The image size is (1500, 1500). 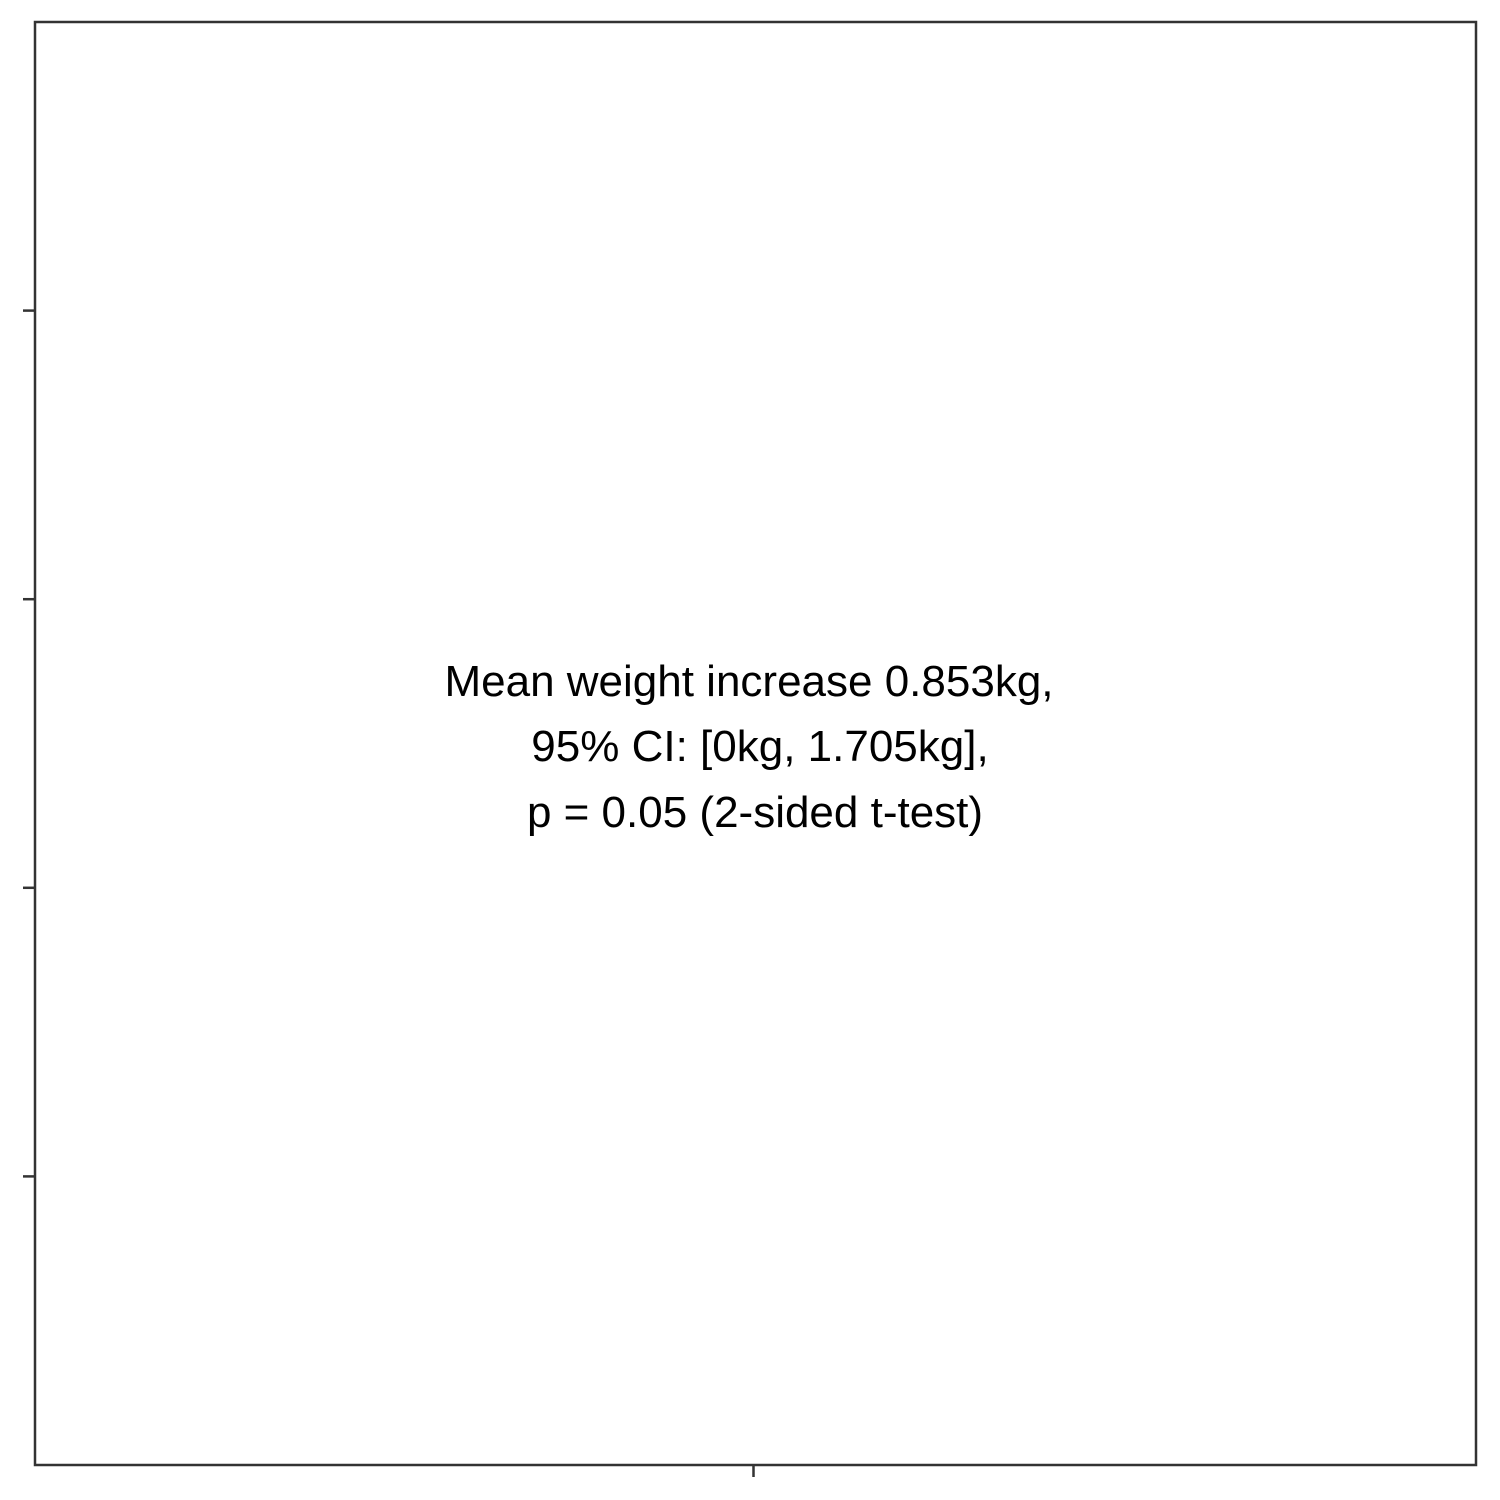 I want to click on annotation-line-3: p = 0.05 (2-sided t-test), so click(x=755, y=812).